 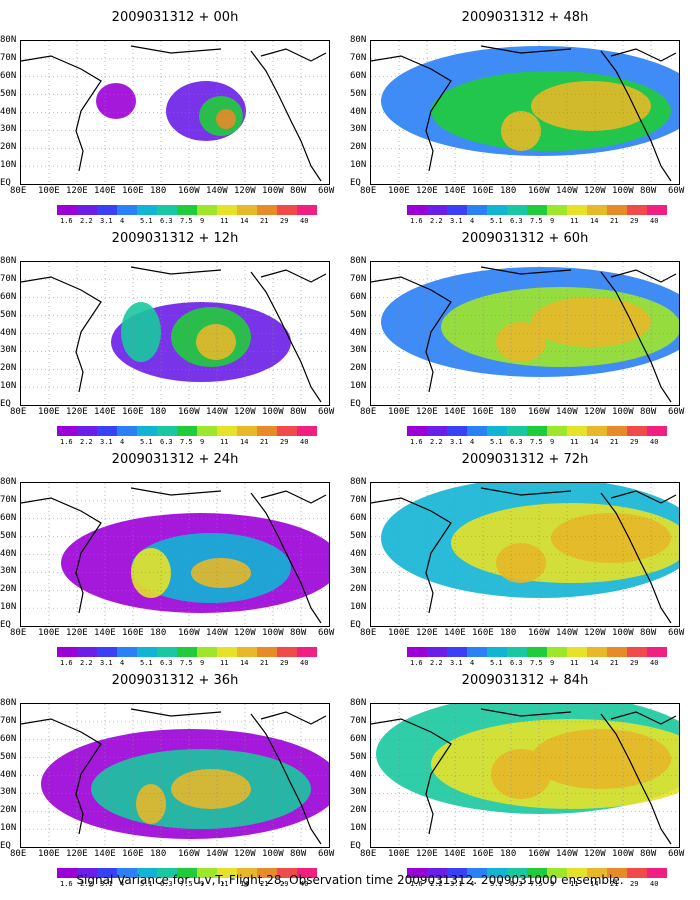 What do you see at coordinates (516, 442) in the screenshot?
I see `colorbar-label: 6.3` at bounding box center [516, 442].